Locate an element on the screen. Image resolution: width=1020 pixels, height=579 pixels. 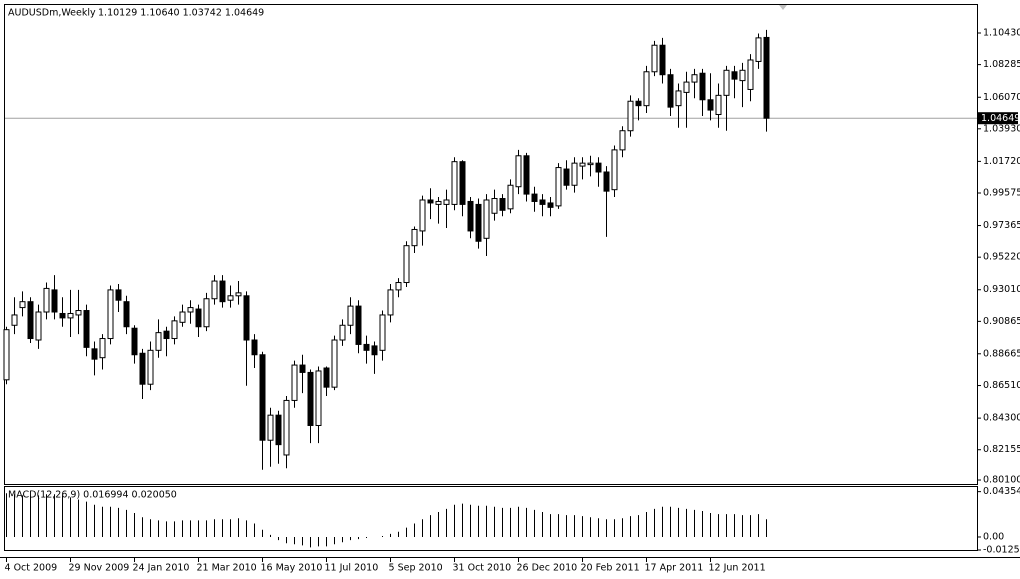
time-label: 16 May 2010 is located at coordinates (292, 568).